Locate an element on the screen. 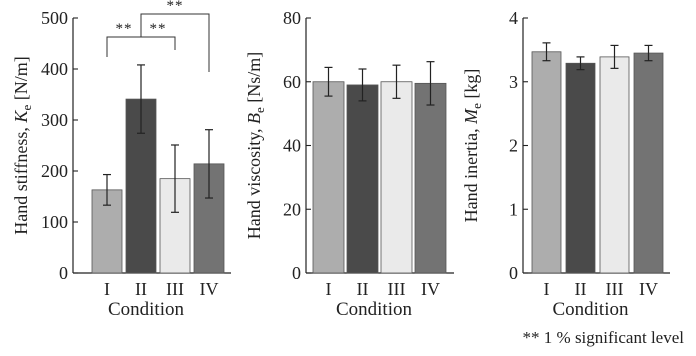 The height and width of the screenshot is (356, 696). y-tick-label: 60 is located at coordinates (292, 82).